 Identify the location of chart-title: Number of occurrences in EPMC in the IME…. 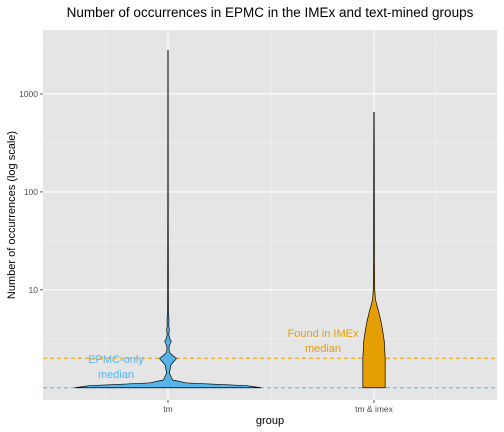
(270, 12).